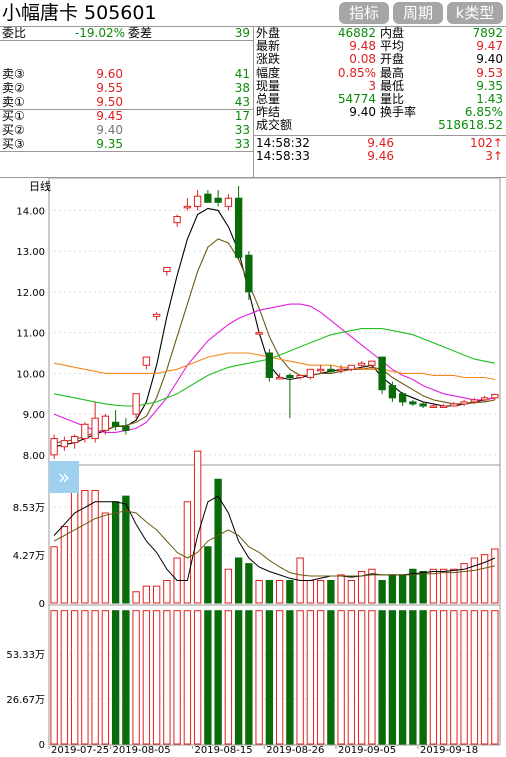  I want to click on stat-value: 54774, so click(356, 99).